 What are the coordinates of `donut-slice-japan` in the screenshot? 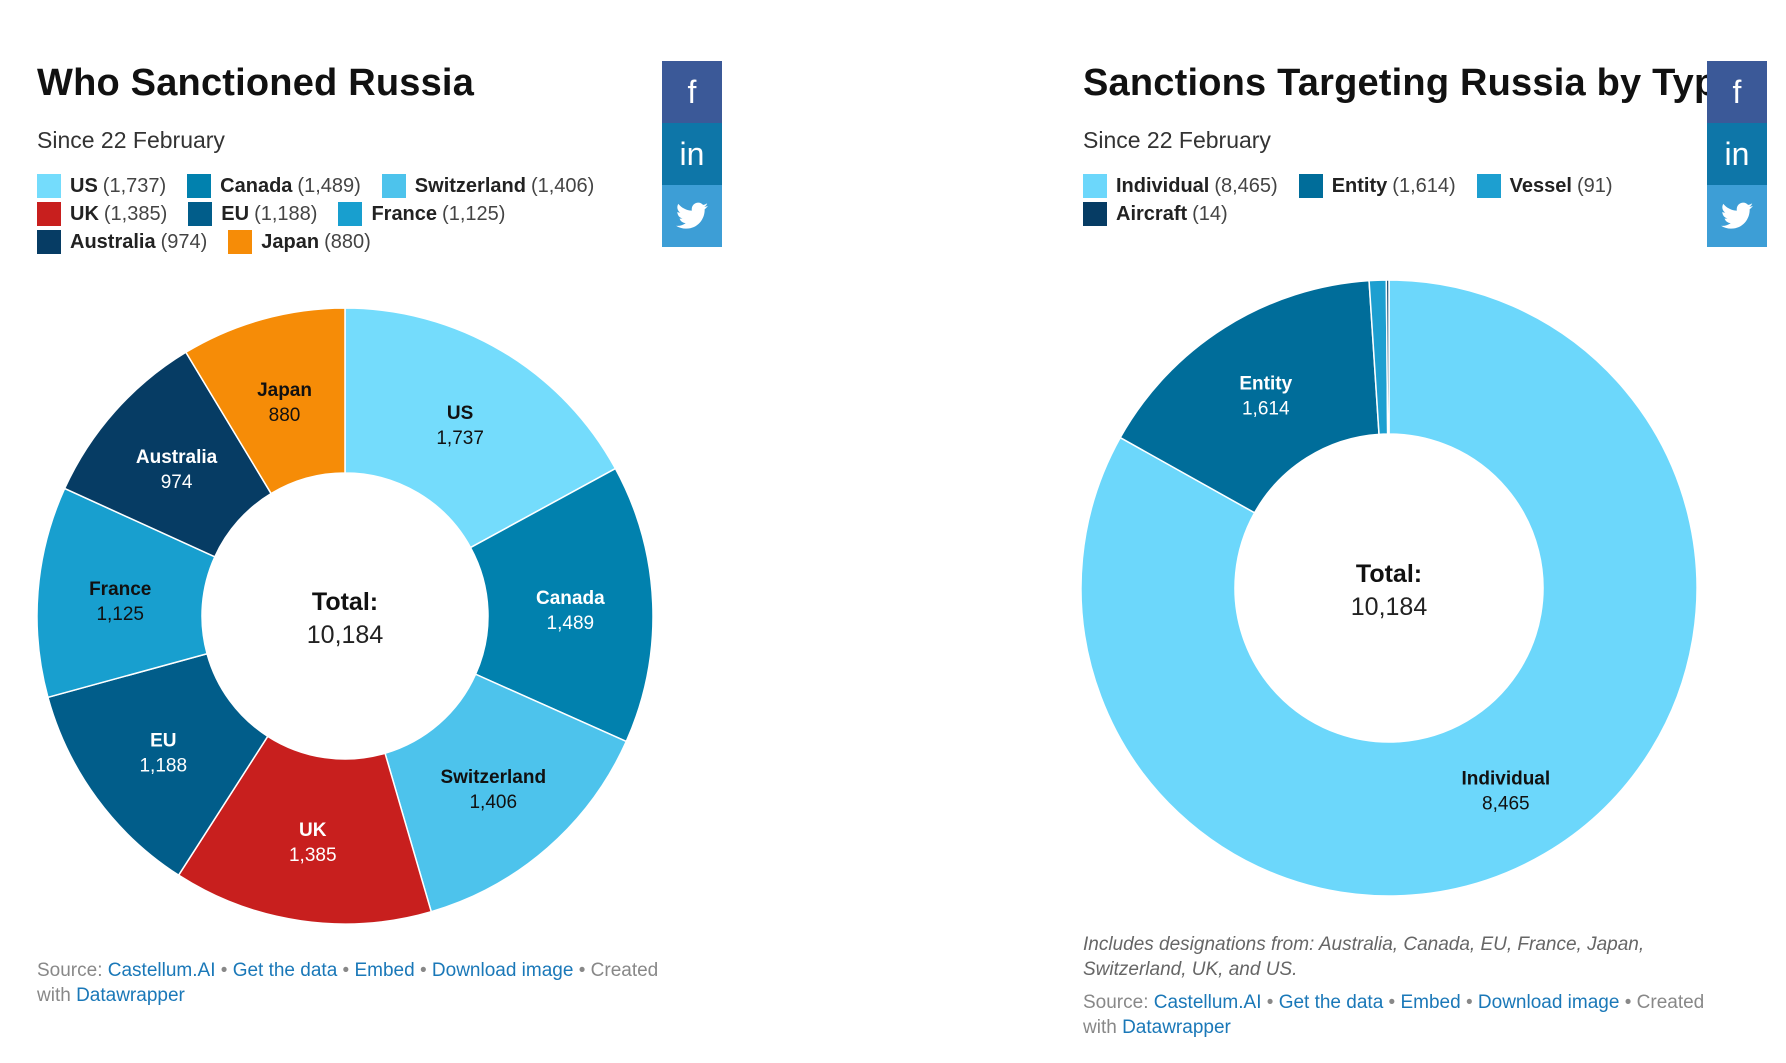 It's located at (265, 401).